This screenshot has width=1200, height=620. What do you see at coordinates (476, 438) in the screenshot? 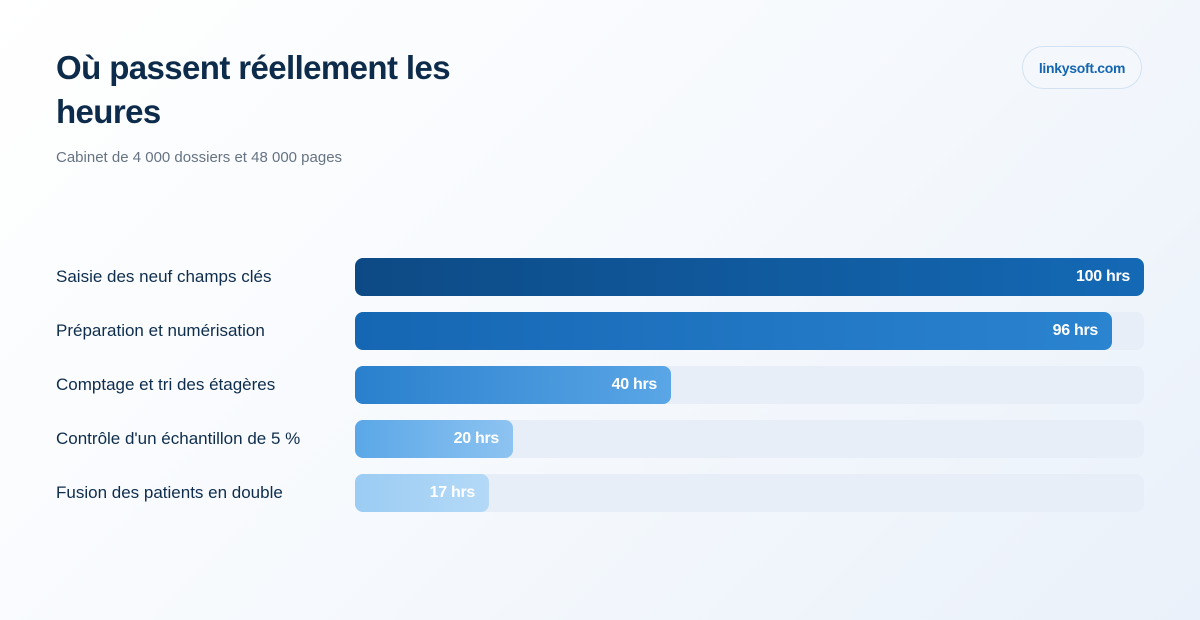
I see `bar-value-label: 20 hrs` at bounding box center [476, 438].